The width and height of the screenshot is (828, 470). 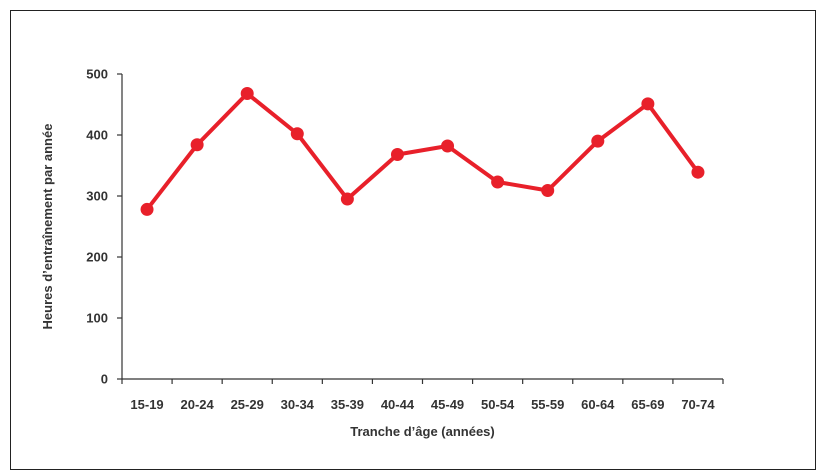 I want to click on x-tick-label: 55-59, so click(x=547, y=404).